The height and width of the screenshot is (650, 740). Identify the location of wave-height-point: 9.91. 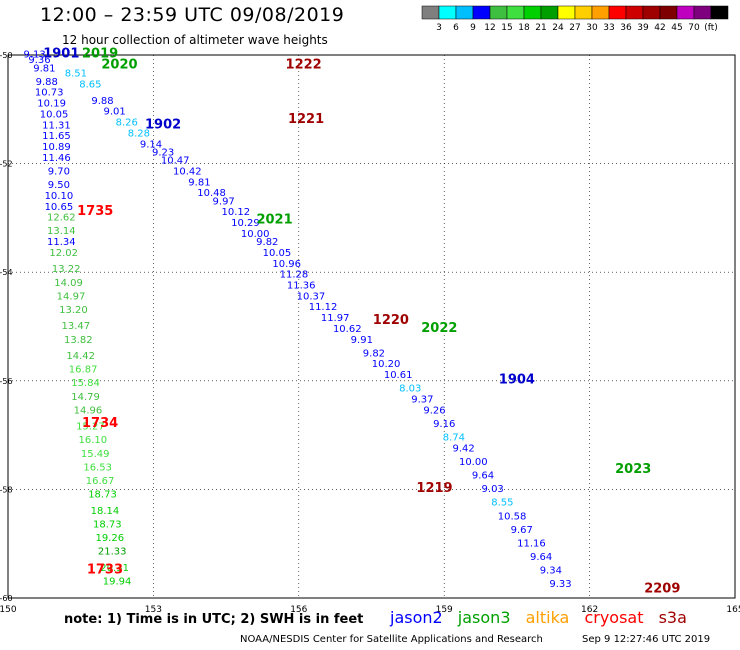
(362, 340).